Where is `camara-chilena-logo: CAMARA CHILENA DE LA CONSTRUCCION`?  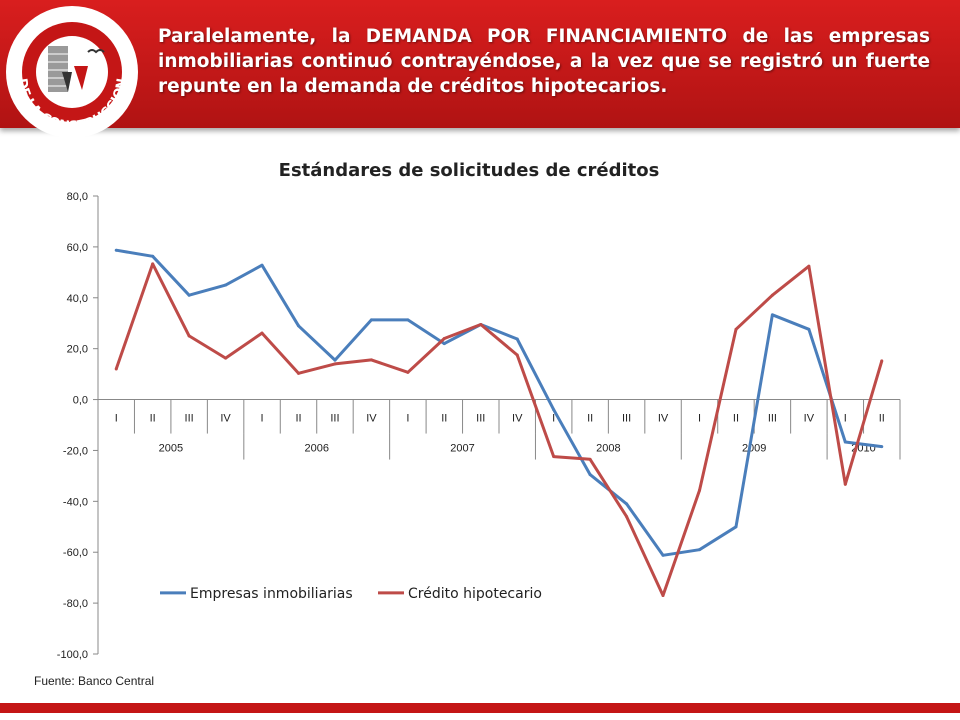 camara-chilena-logo: CAMARA CHILENA DE LA CONSTRUCCION is located at coordinates (72, 72).